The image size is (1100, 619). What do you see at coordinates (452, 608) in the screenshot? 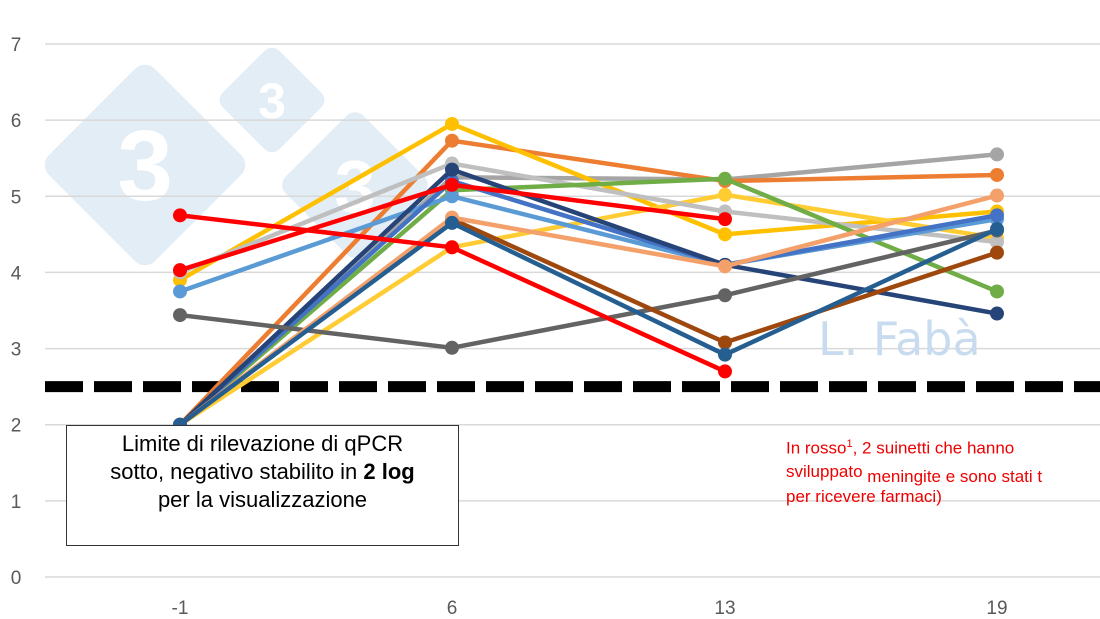
I see `x-tick-label: 6` at bounding box center [452, 608].